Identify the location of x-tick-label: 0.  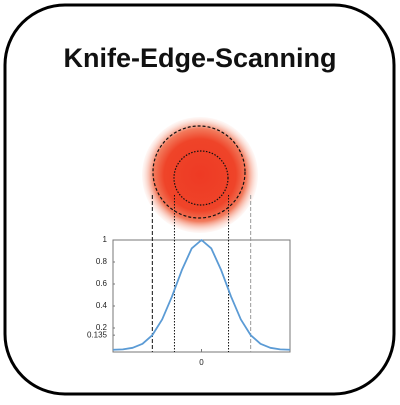
(201, 362).